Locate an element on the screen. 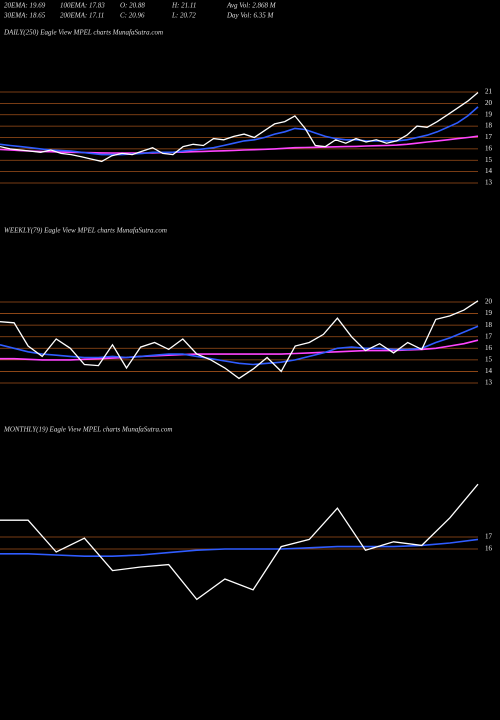 This screenshot has height=720, width=500. header-stat: L: 20.72 is located at coordinates (183, 16).